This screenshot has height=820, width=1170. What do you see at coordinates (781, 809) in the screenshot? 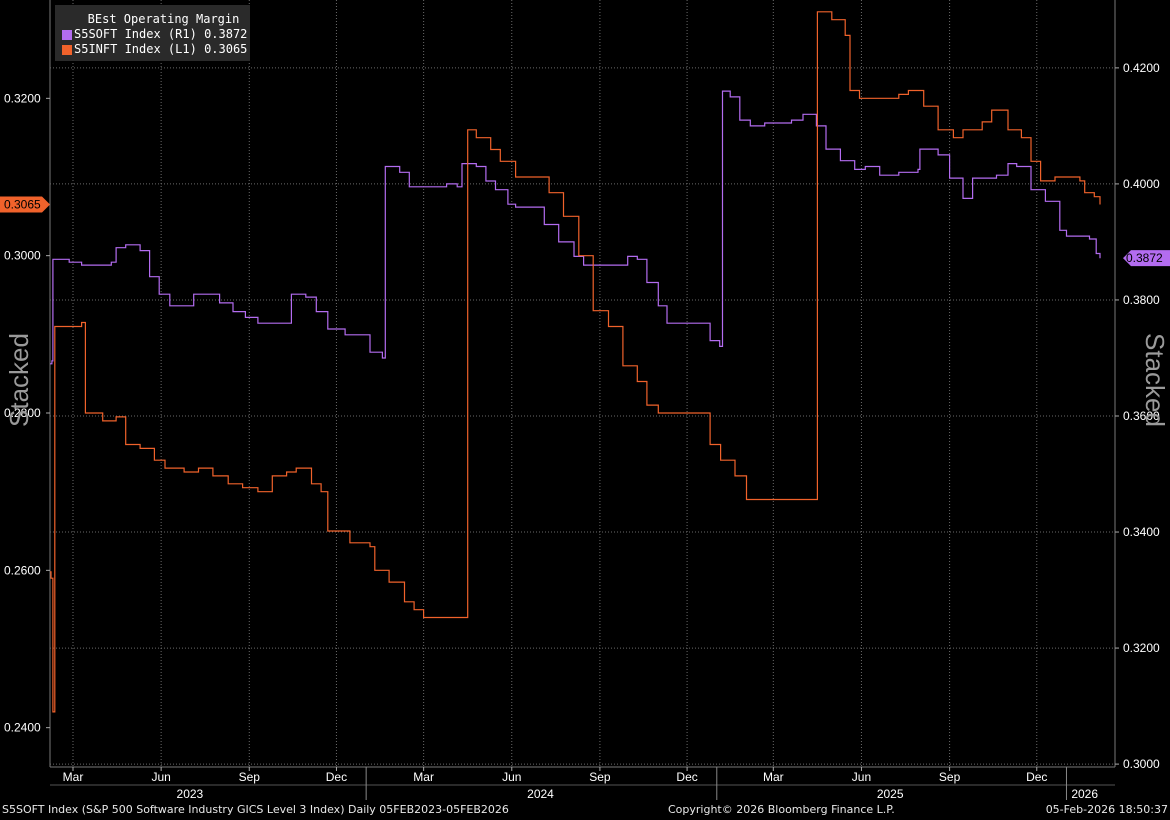
I see `footer-copyright: Copyright© 2026 Bloomberg Finance L.P.` at bounding box center [781, 809].